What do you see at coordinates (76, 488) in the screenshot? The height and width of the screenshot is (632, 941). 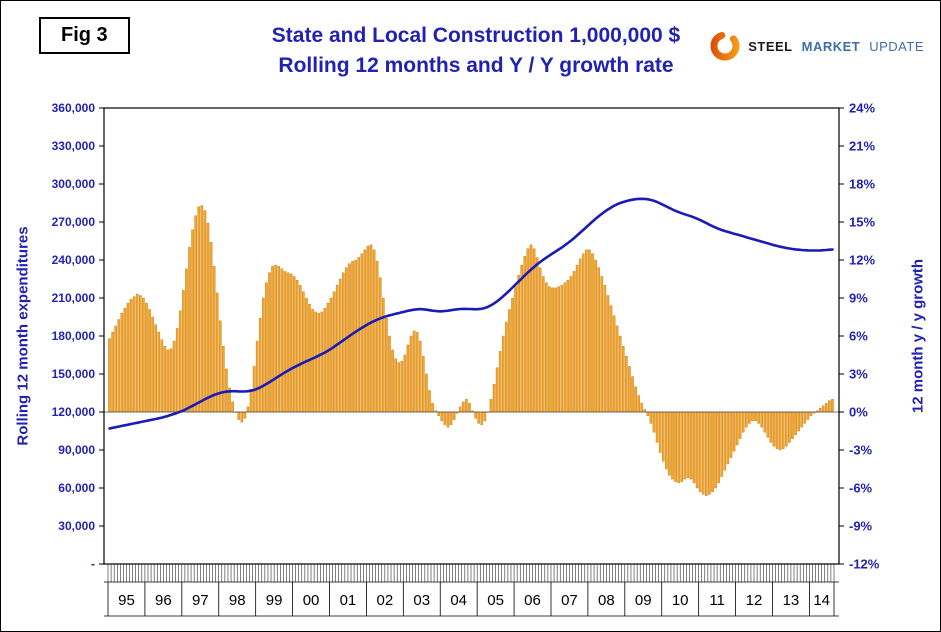 I see `svg-text: 60,000` at bounding box center [76, 488].